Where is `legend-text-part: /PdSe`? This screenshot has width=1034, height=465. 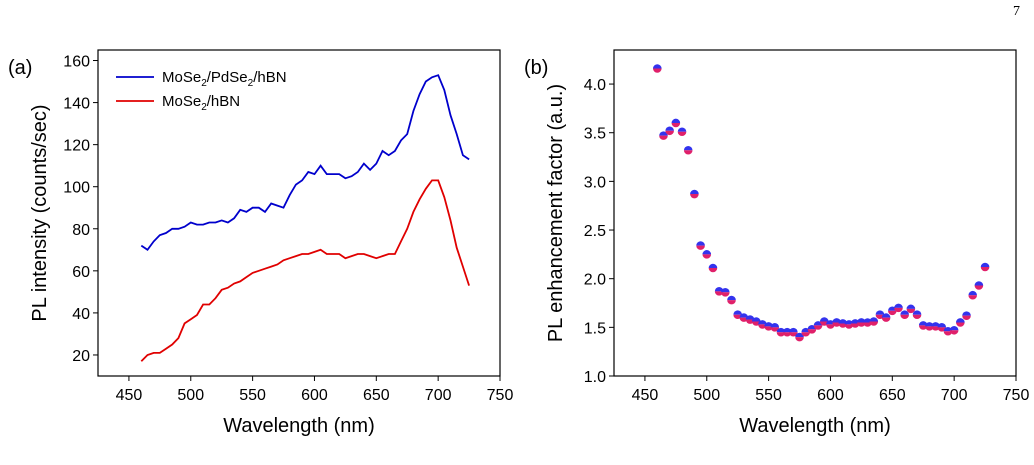
legend-text-part: /PdSe is located at coordinates (227, 77).